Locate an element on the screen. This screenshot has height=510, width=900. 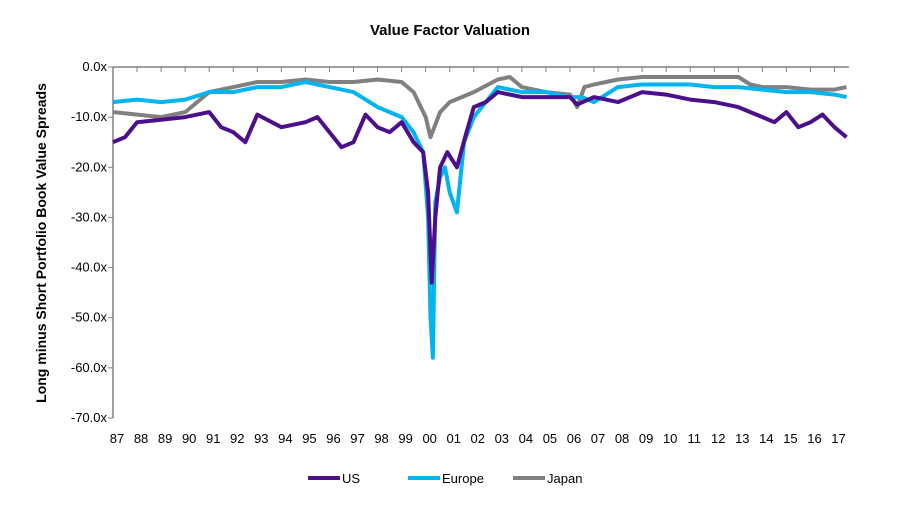
x-tick-label: 89 is located at coordinates (165, 438).